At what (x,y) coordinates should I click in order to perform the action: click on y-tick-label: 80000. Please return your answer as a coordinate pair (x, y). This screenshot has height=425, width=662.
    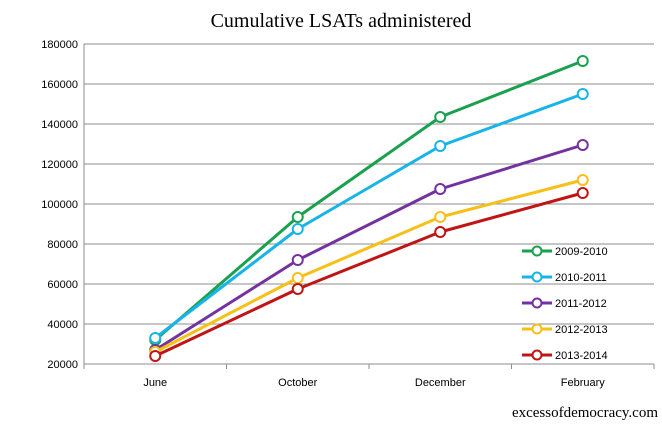
    Looking at the image, I should click on (62, 245).